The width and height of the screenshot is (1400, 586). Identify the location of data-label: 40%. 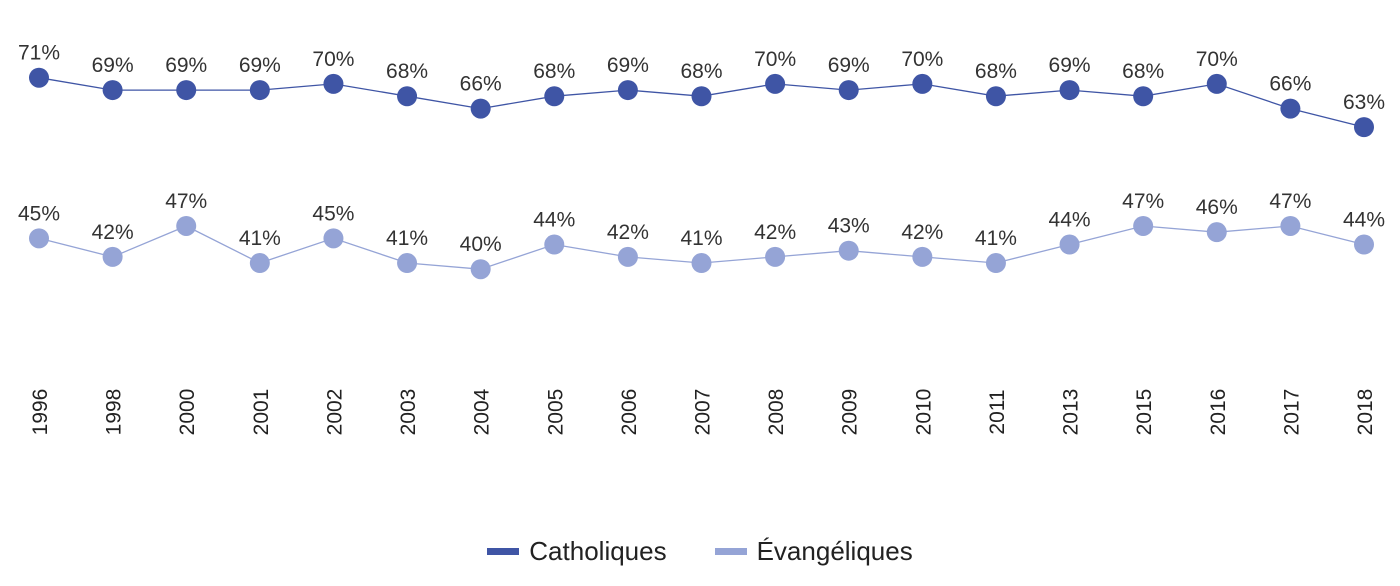
(481, 244).